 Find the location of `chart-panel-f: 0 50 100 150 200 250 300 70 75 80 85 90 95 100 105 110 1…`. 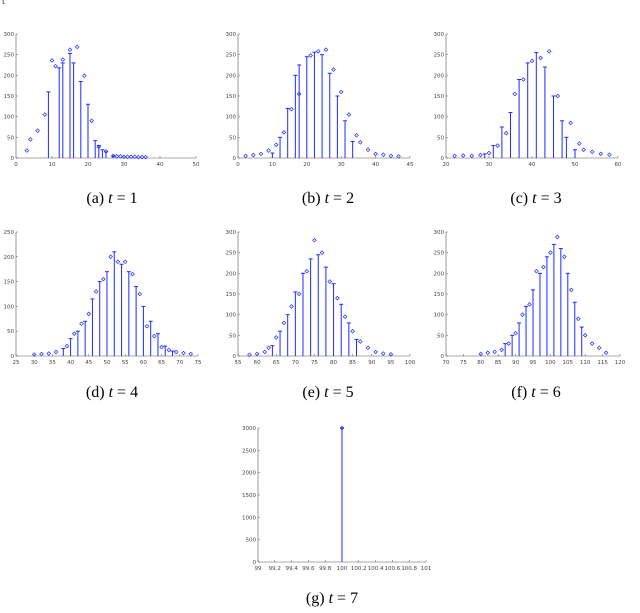

chart-panel-f: 0 50 100 150 200 250 300 70 75 80 85 90 95 100 105 110 1… is located at coordinates (529, 298).